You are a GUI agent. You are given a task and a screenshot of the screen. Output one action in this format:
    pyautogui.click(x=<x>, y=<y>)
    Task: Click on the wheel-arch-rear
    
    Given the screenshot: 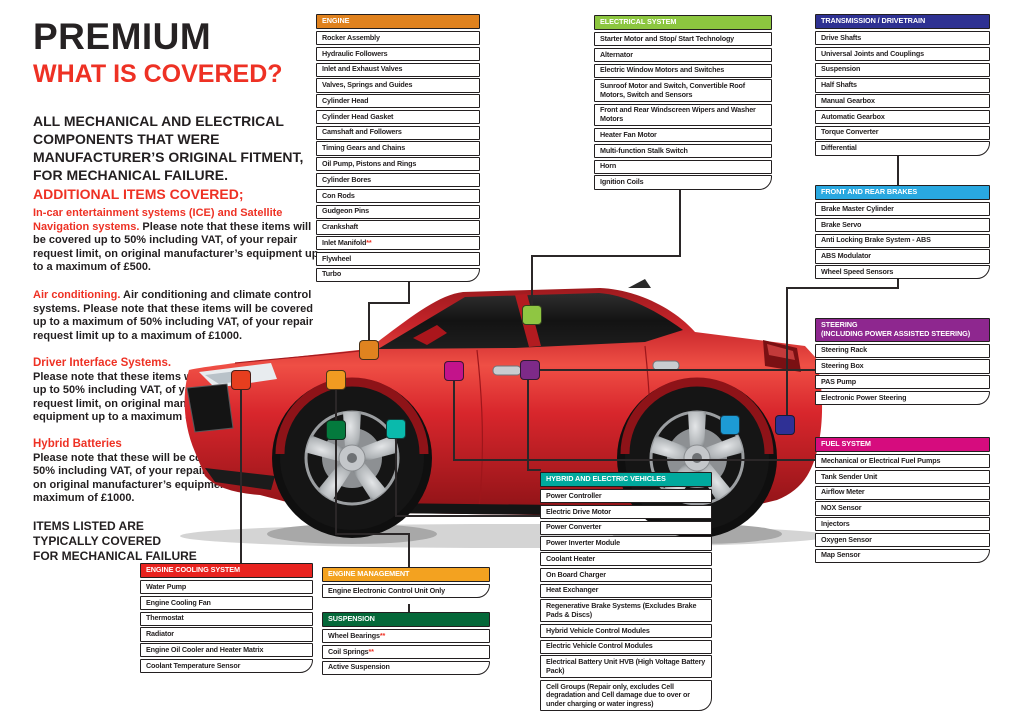 What is the action you would take?
    pyautogui.click(x=697, y=416)
    